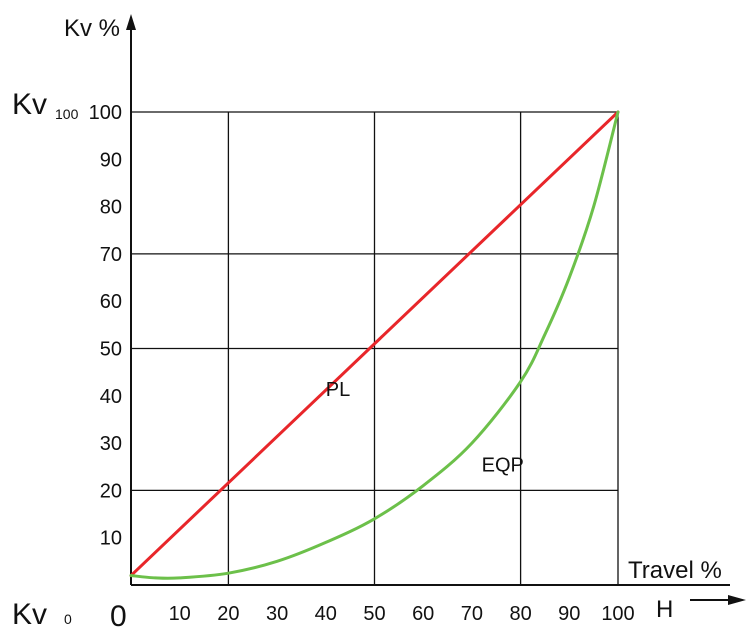  I want to click on kv0-main: Kv, so click(29, 614).